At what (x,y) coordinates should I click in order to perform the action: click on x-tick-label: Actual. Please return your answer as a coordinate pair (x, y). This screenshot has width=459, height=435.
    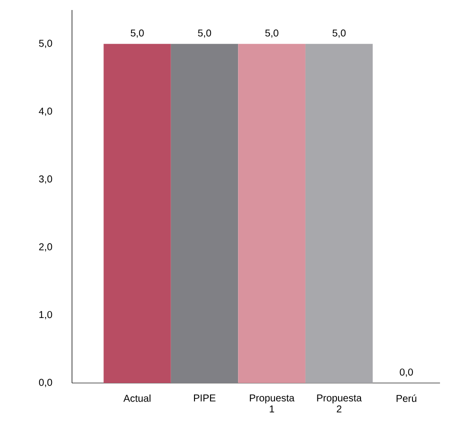
    Looking at the image, I should click on (136, 398).